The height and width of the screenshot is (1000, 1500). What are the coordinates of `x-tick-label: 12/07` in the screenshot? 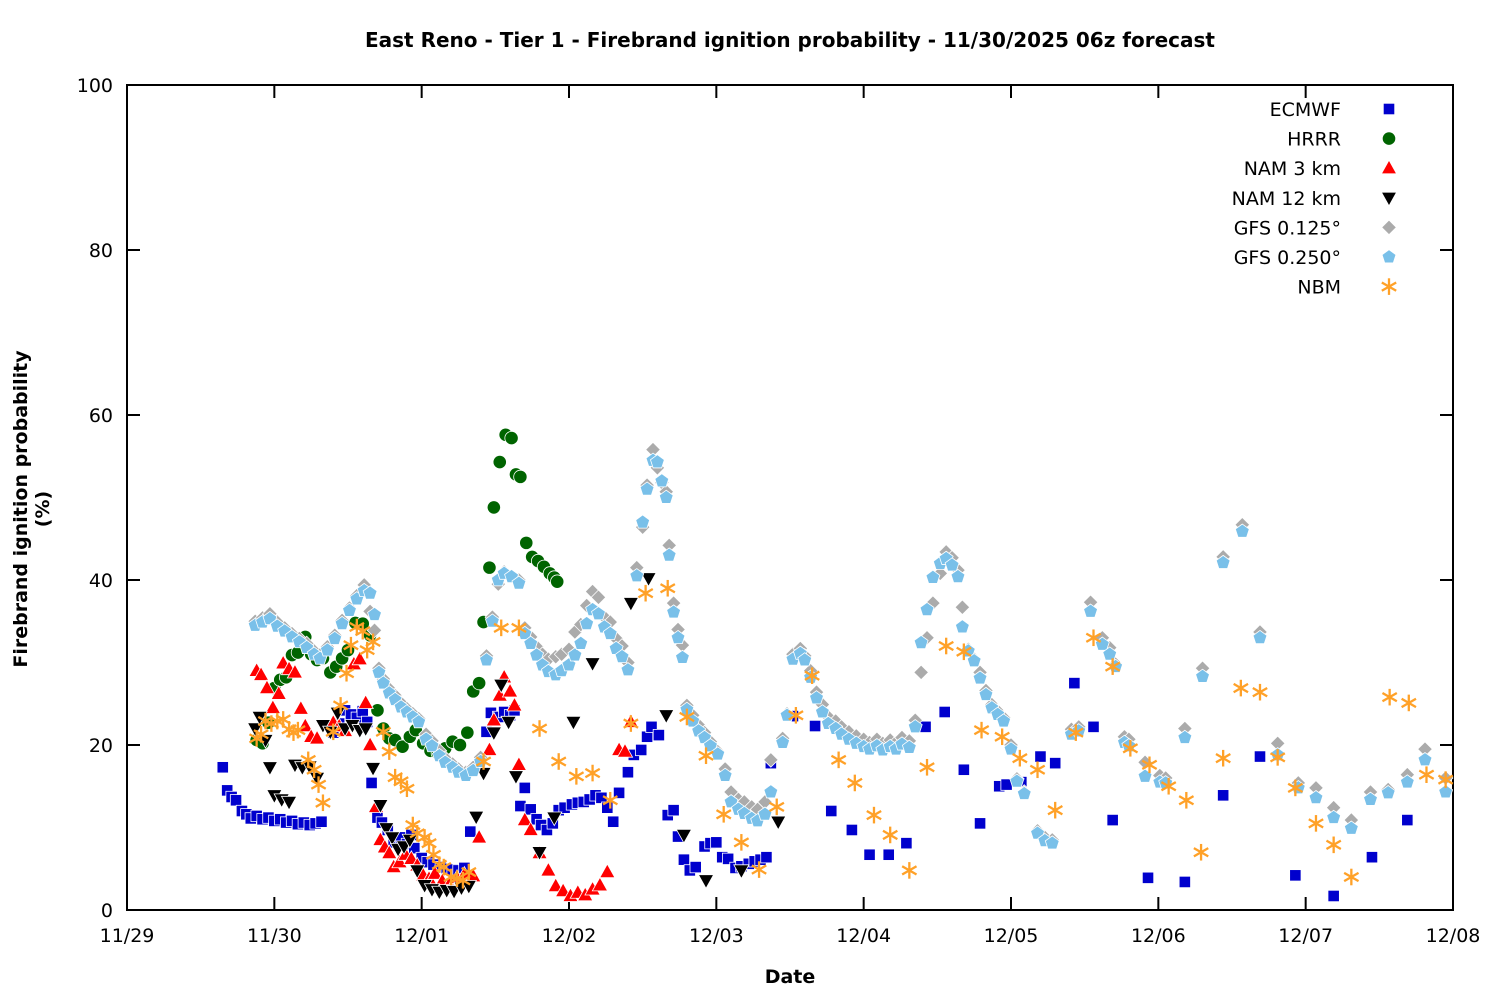 It's located at (1305, 936).